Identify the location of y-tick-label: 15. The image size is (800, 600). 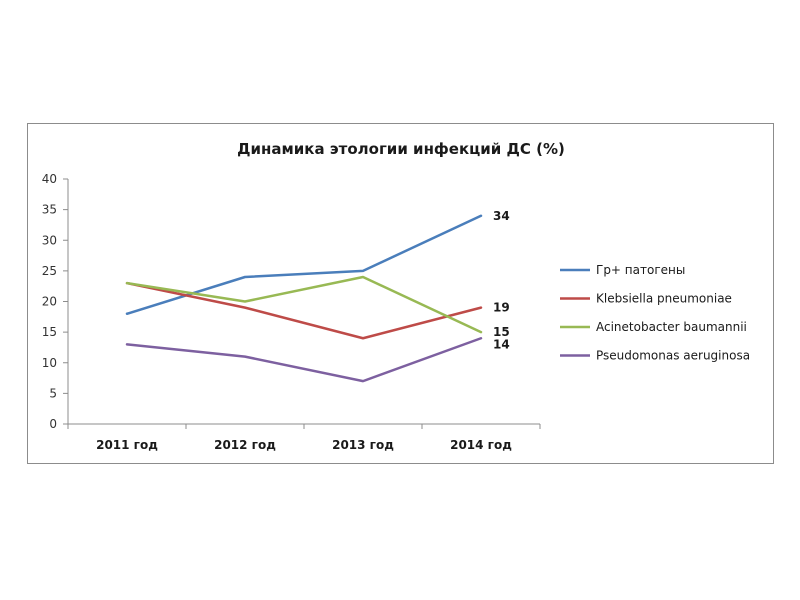
(49, 332).